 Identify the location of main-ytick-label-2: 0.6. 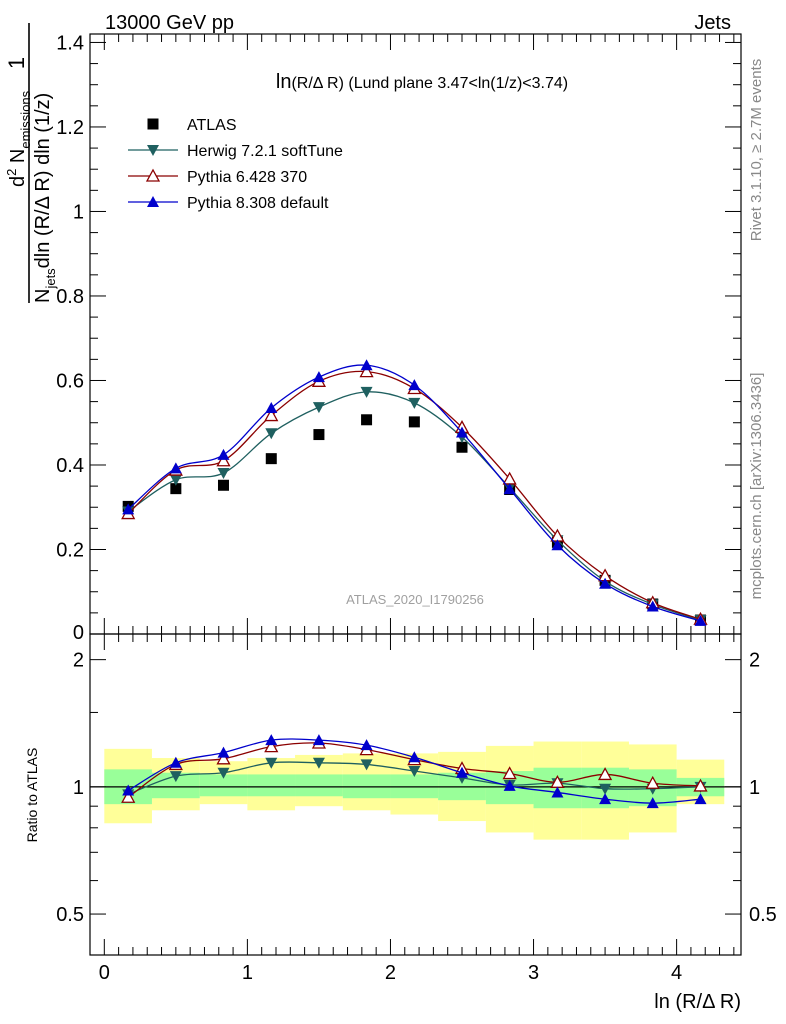
(70, 381).